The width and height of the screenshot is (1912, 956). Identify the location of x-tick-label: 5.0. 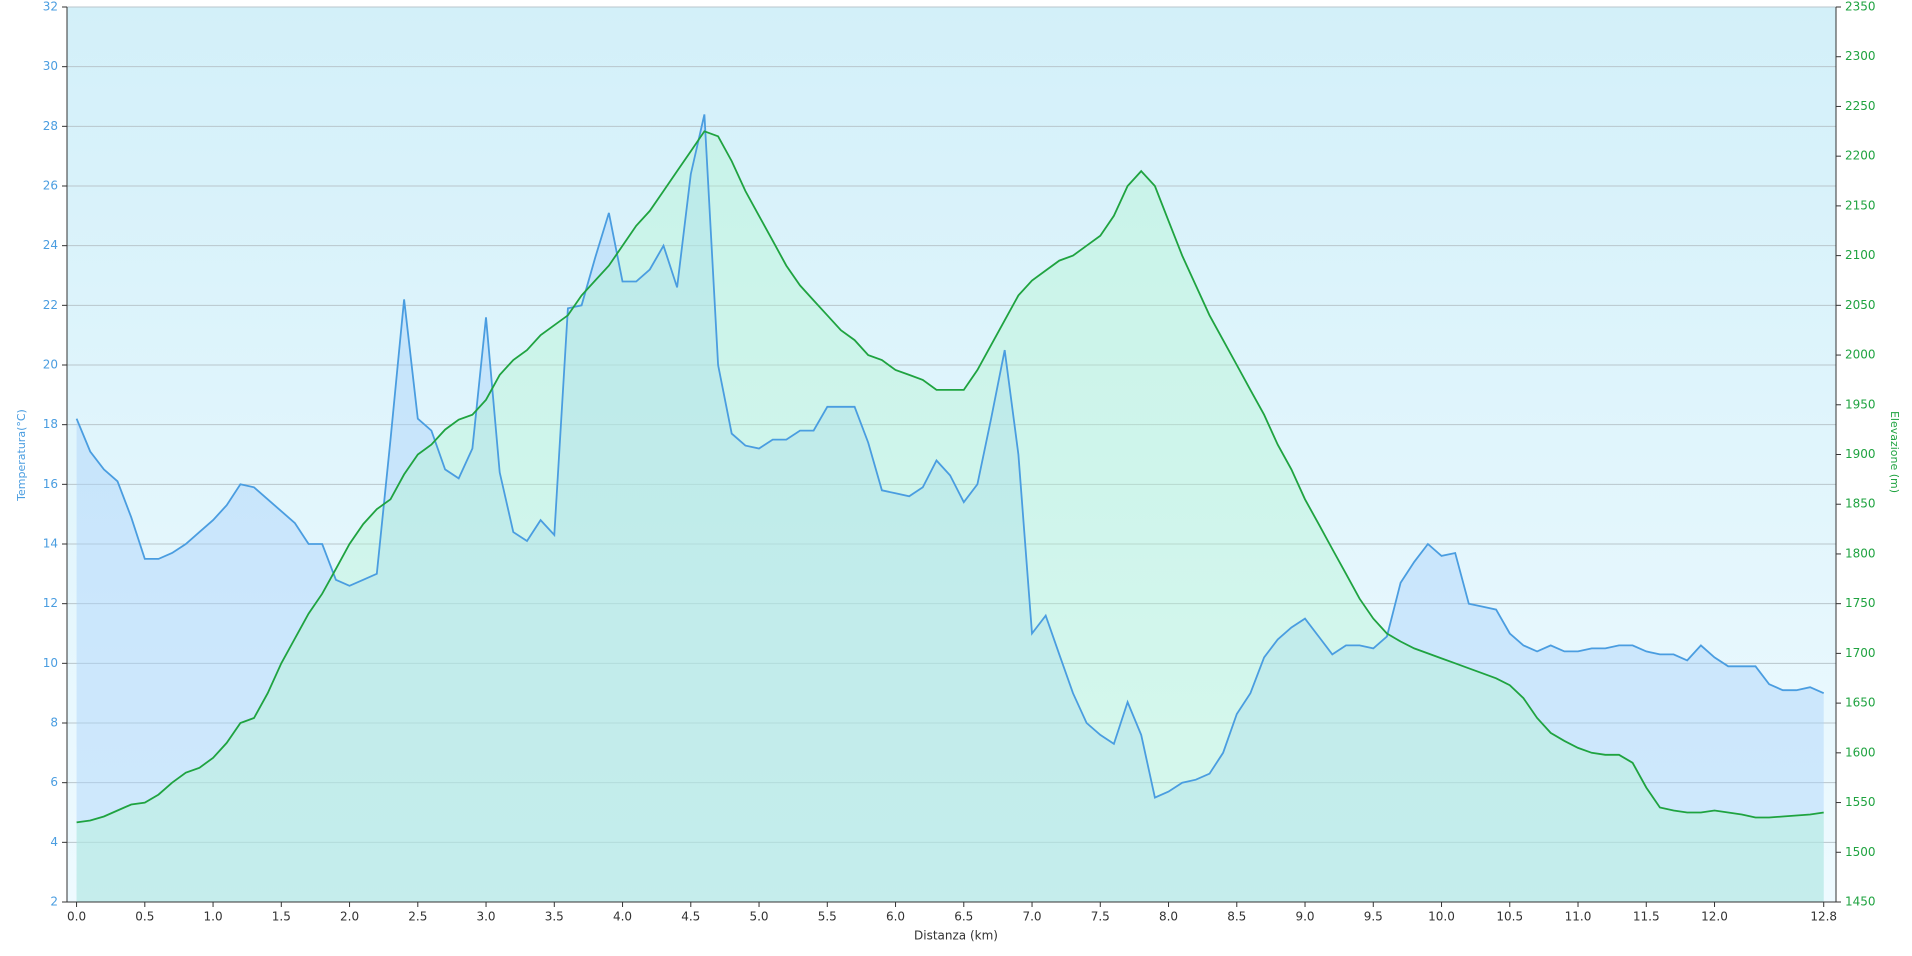
(758, 917).